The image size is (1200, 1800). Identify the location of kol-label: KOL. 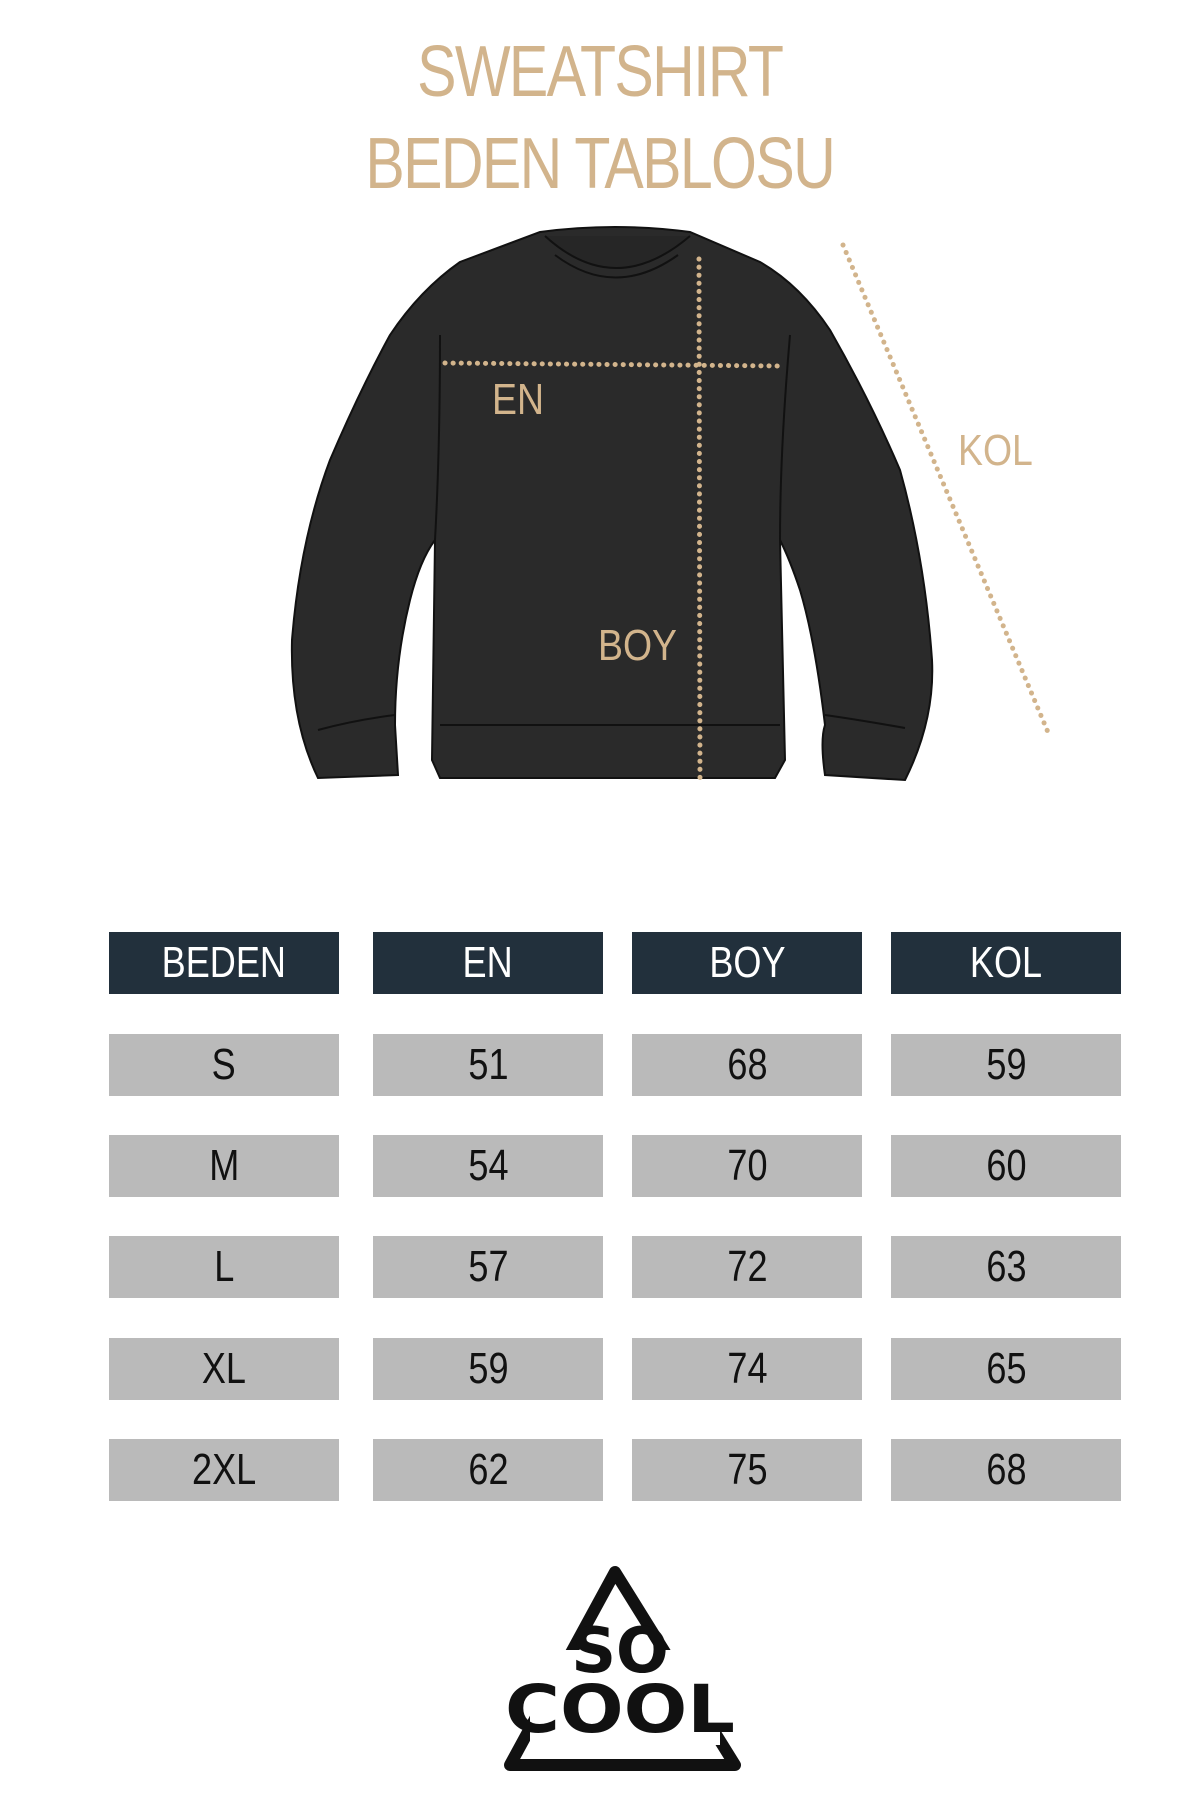
(995, 450).